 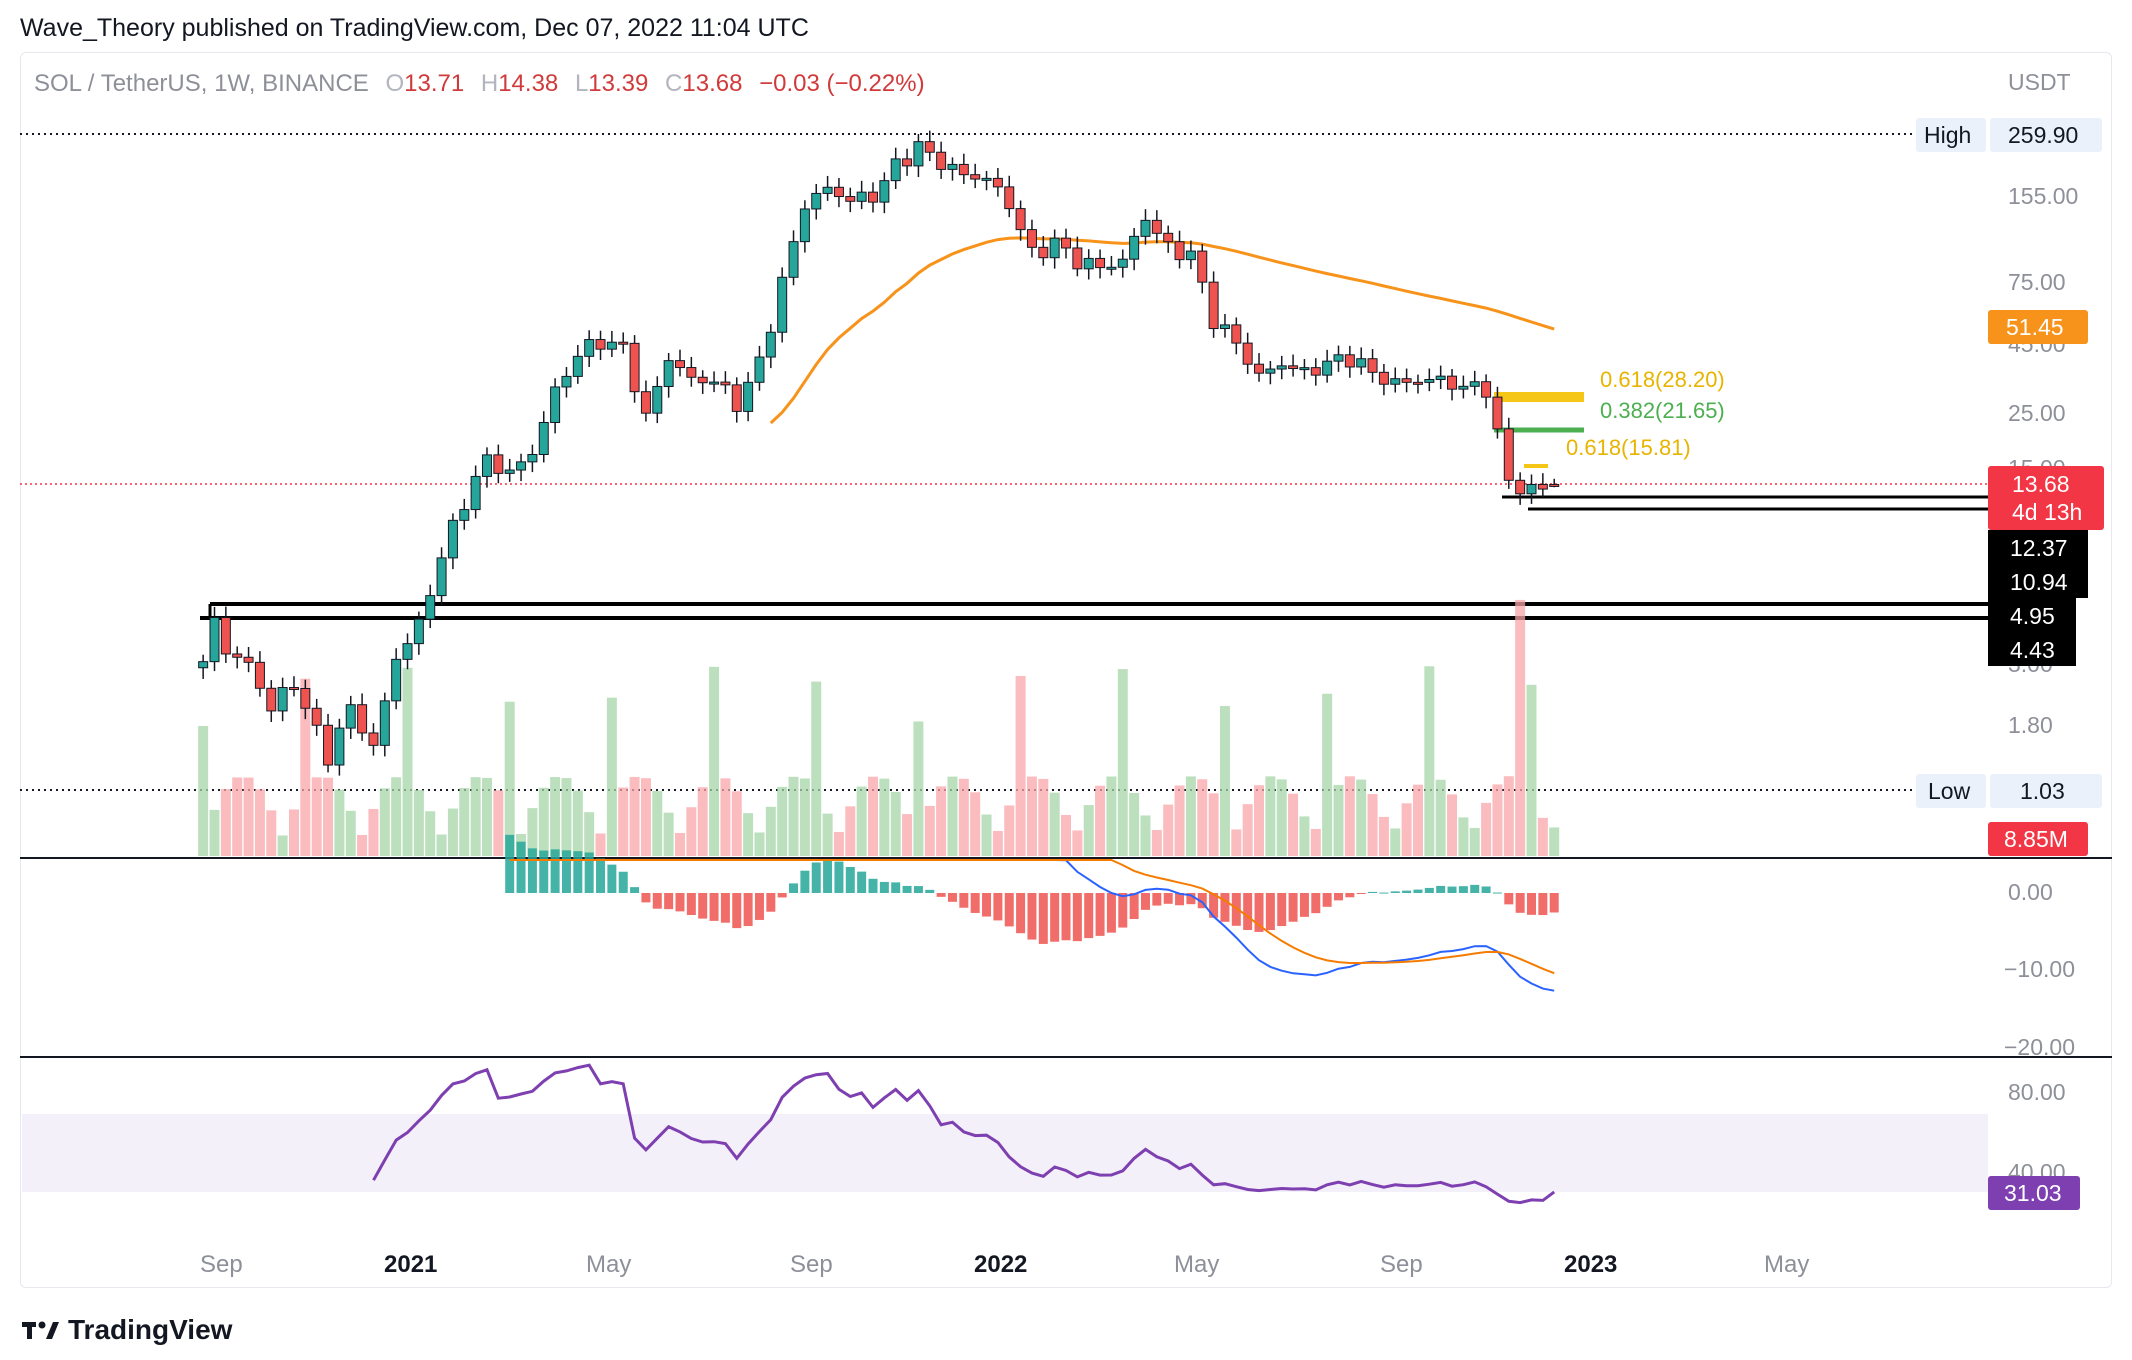 What do you see at coordinates (879, 727) in the screenshot?
I see `volume-area` at bounding box center [879, 727].